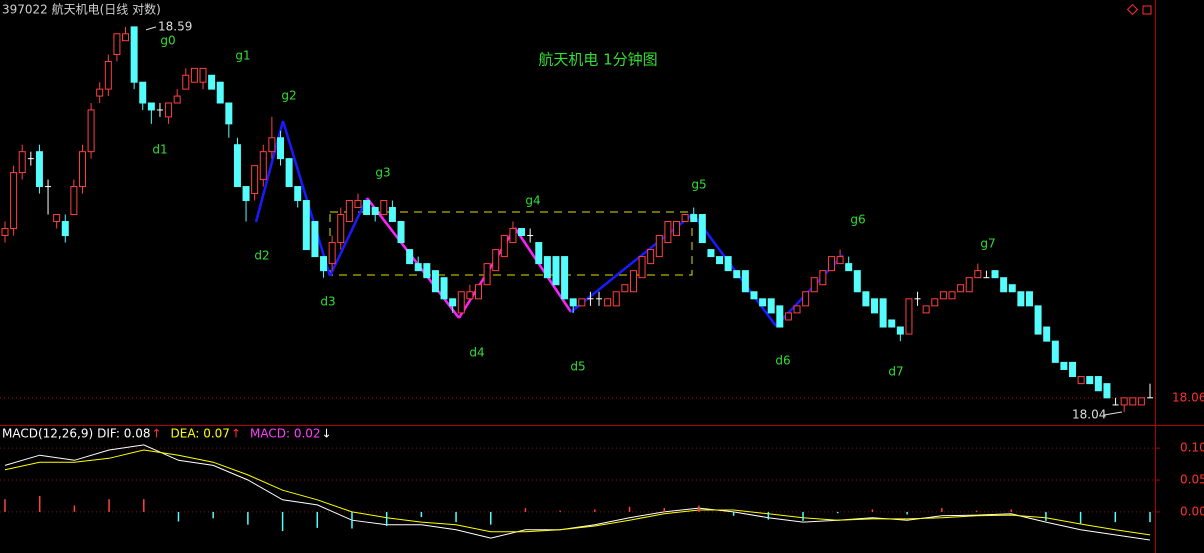  What do you see at coordinates (1192, 480) in the screenshot?
I see `y-tick-label: 0.05` at bounding box center [1192, 480].